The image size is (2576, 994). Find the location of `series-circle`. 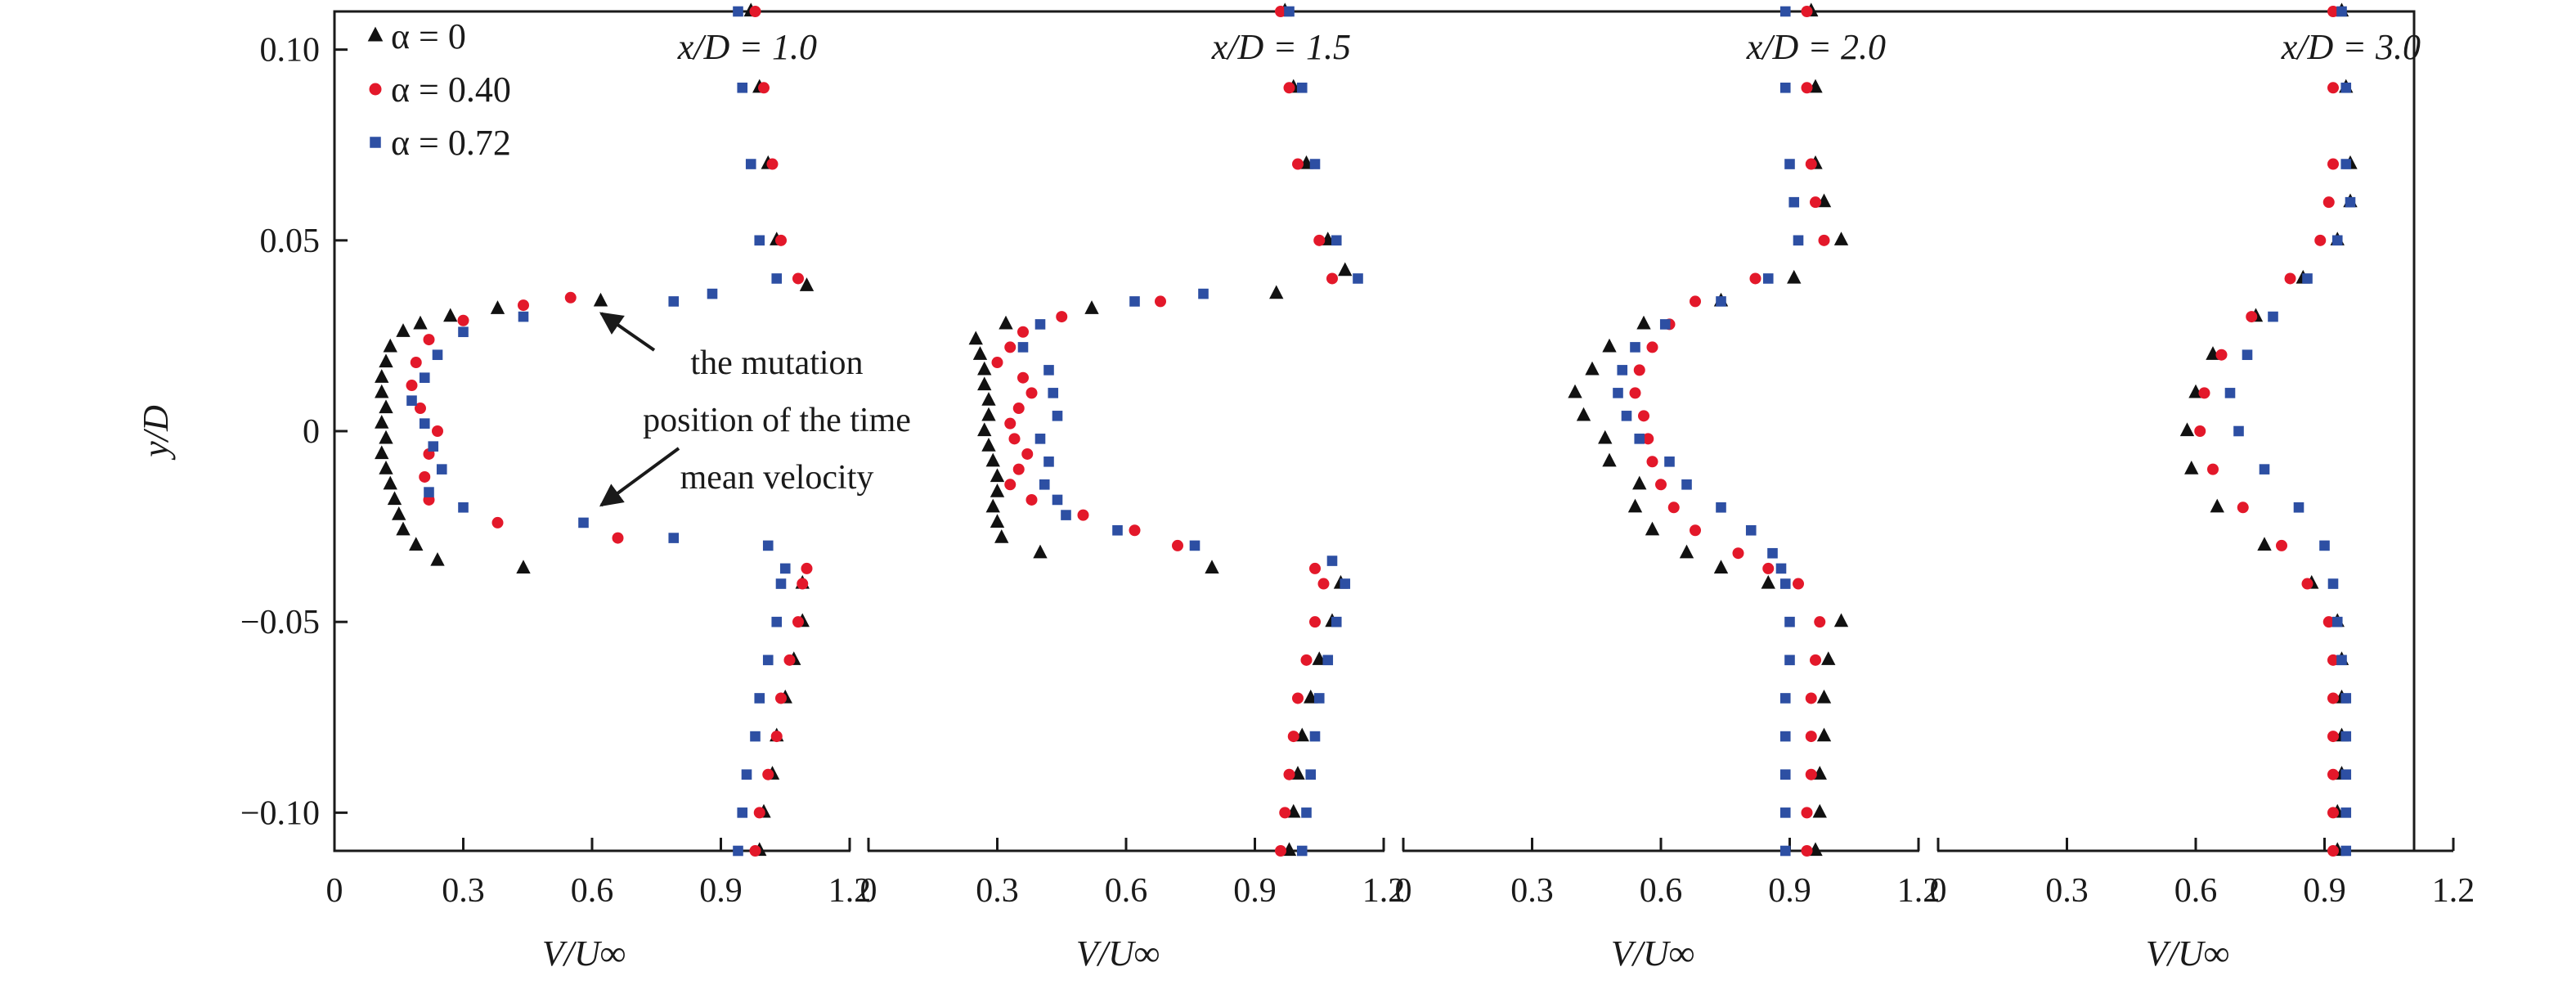

series-circle is located at coordinates (1730, 431).